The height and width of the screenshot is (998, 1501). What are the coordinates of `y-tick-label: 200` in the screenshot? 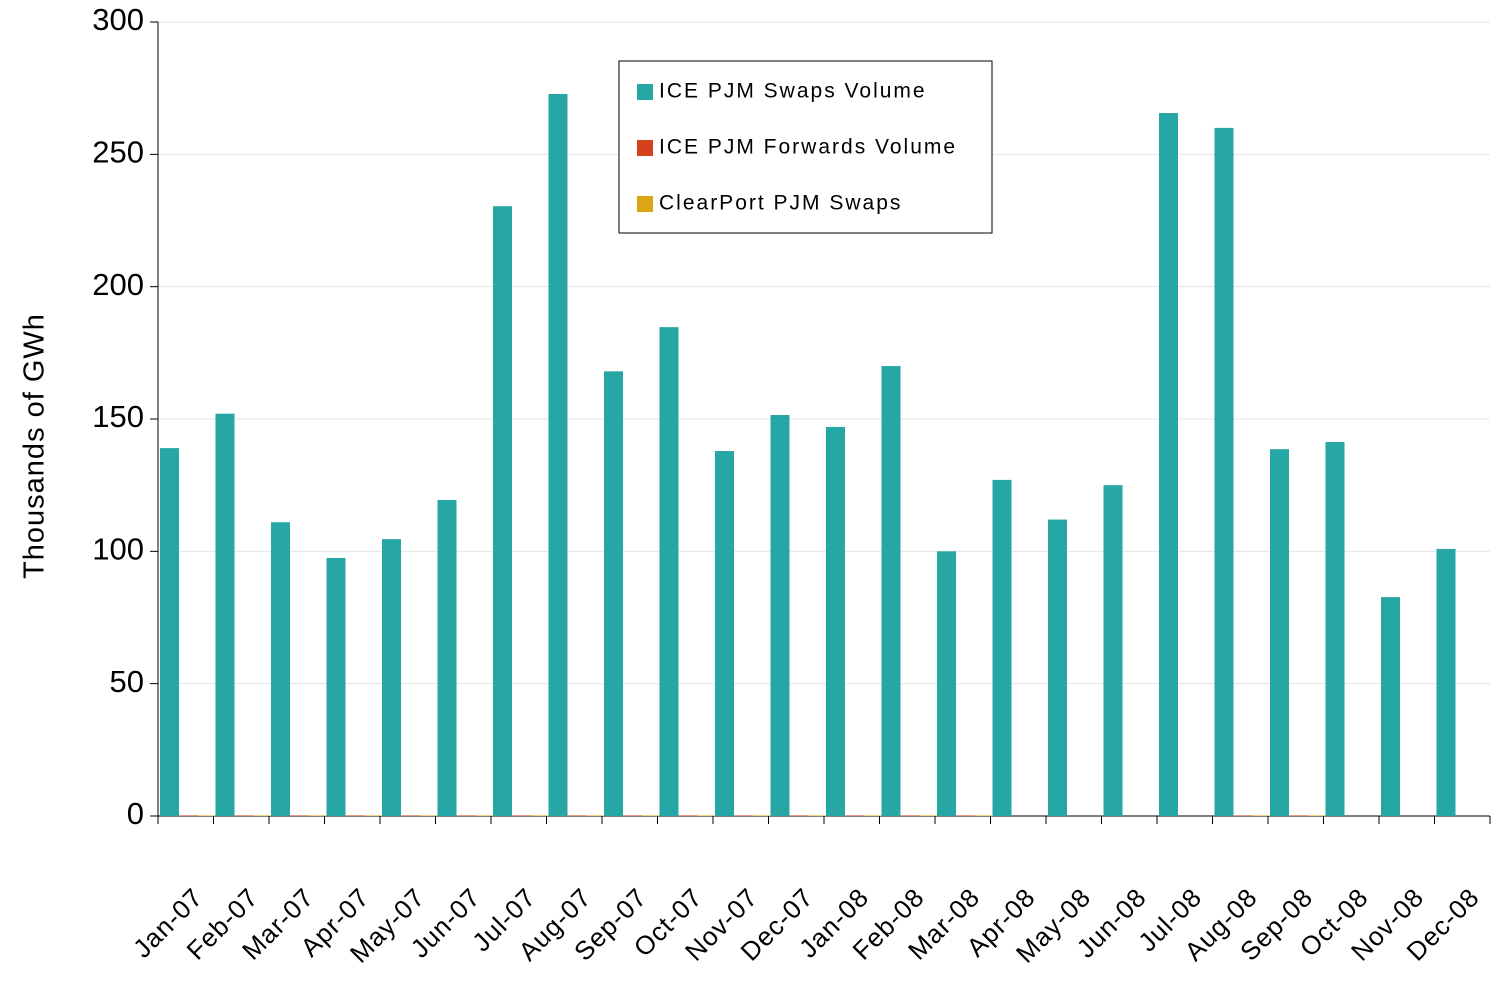 It's located at (118, 284).